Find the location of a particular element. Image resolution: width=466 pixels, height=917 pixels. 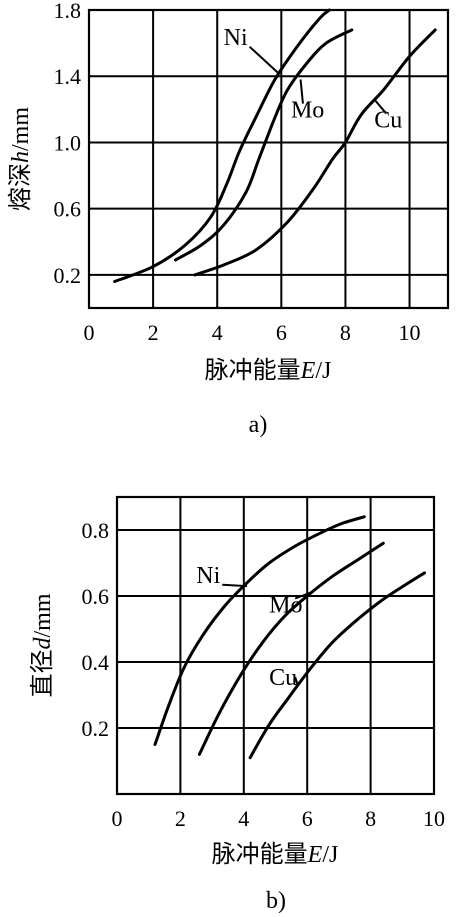

x-axis-label-a: 脉冲能量E/J is located at coordinates (268, 370).